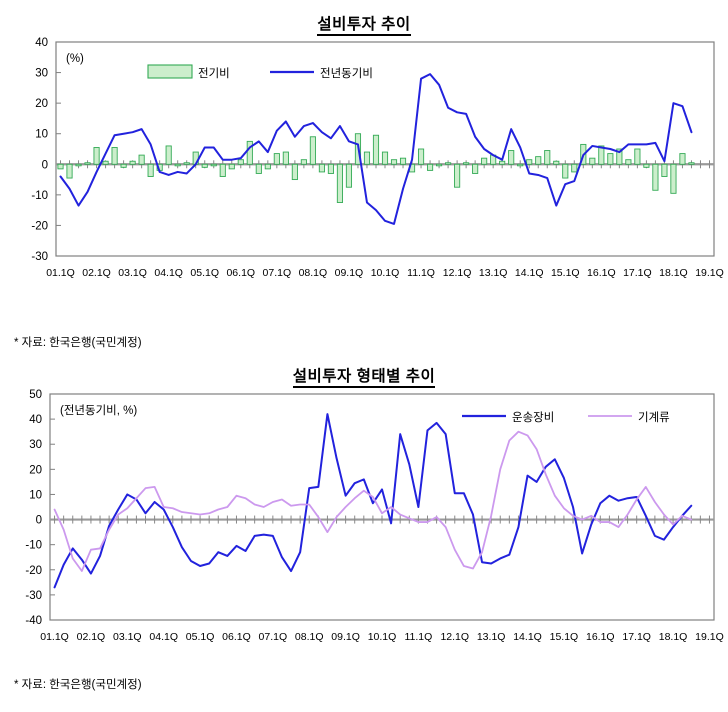 Image resolution: width=728 pixels, height=712 pixels. What do you see at coordinates (654, 417) in the screenshot?
I see `legend-label: 기계류` at bounding box center [654, 417].